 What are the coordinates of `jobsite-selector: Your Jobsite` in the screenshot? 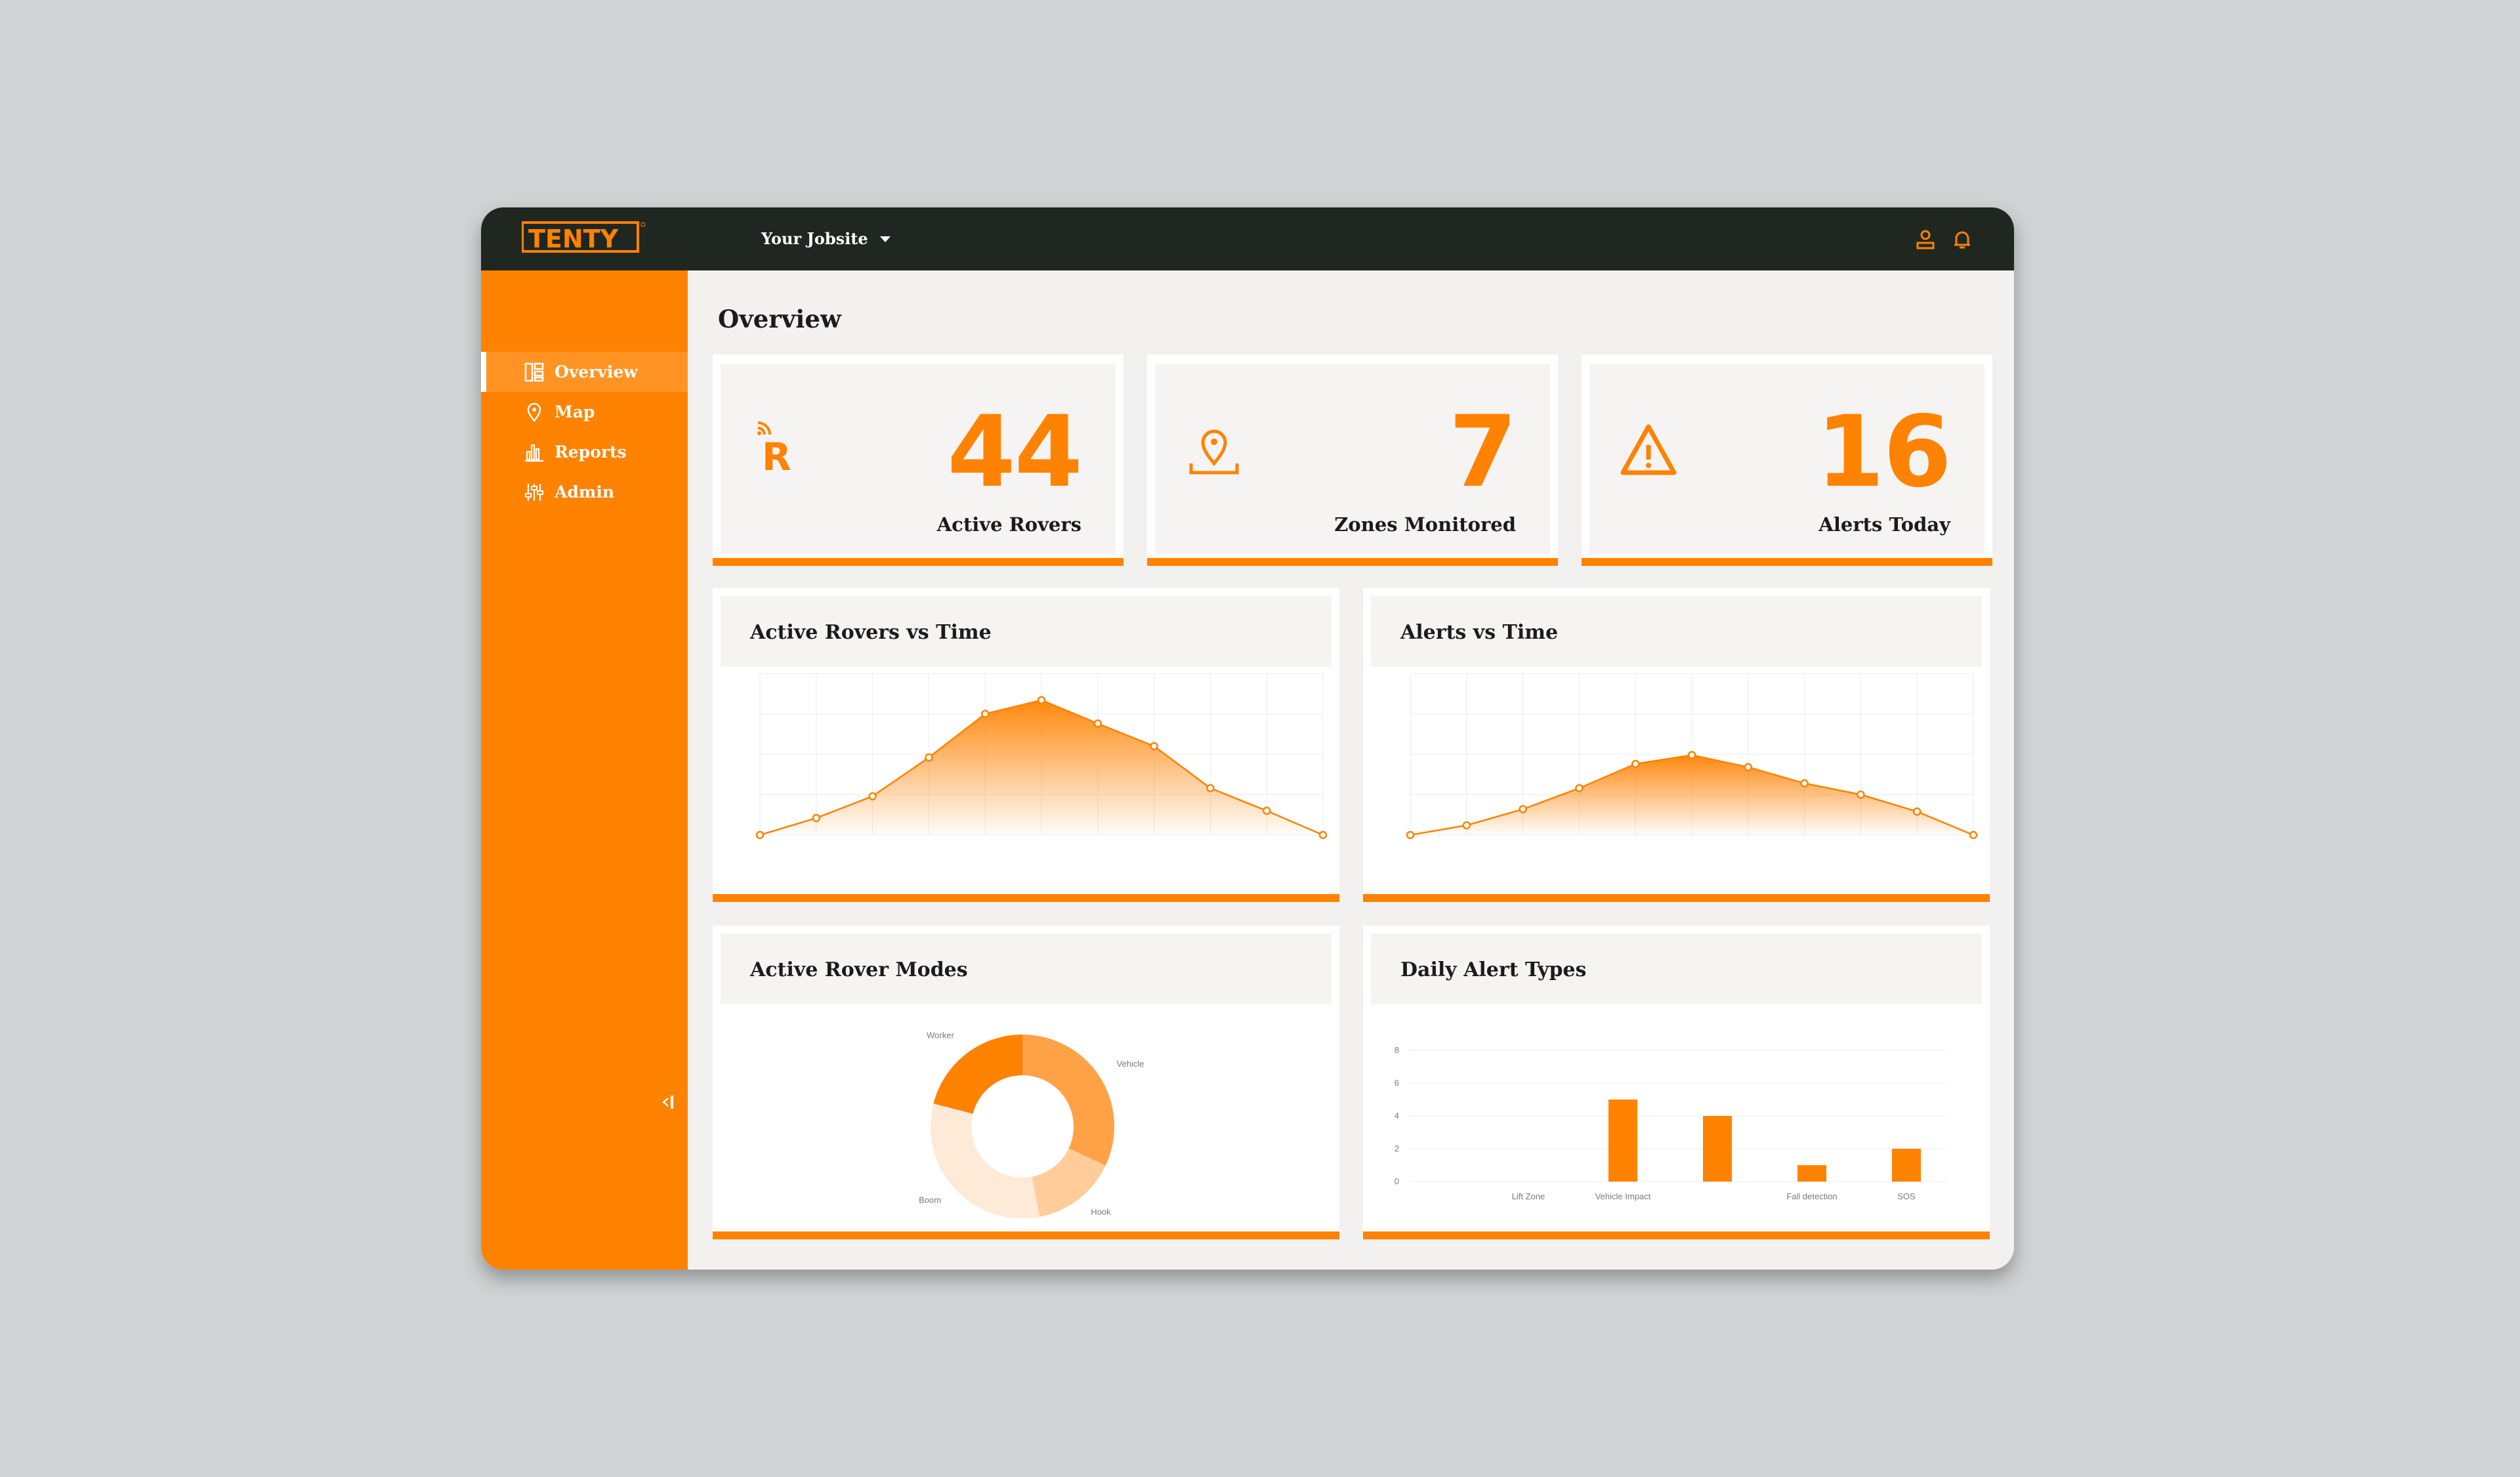 It's located at (826, 239).